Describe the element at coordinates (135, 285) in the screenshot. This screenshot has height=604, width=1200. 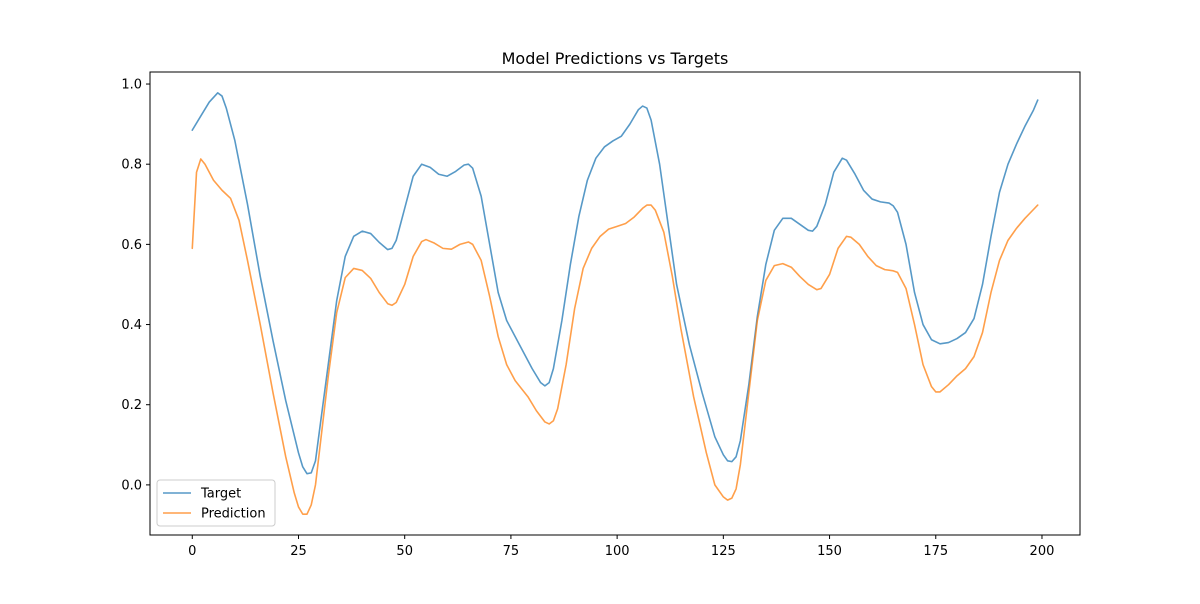
I see `y-axis: 0.0 0.2 0.4 0.6 0.8 1.0` at that location.